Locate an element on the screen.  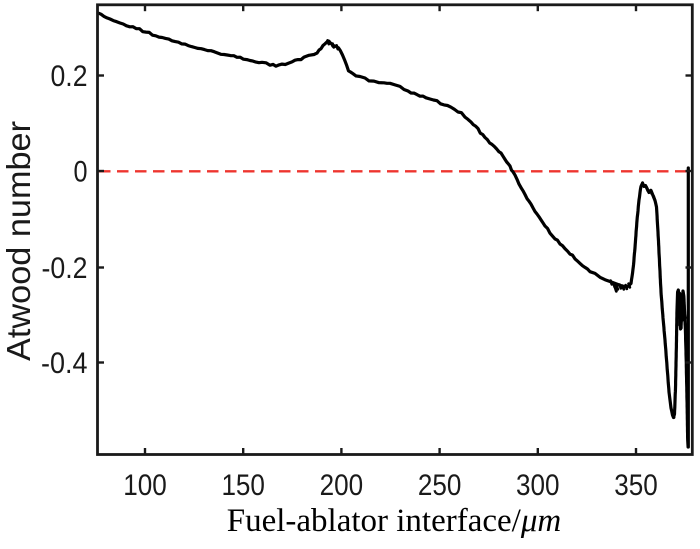
svg-text: Fuel-ablator interface/μm is located at coordinates (394, 521).